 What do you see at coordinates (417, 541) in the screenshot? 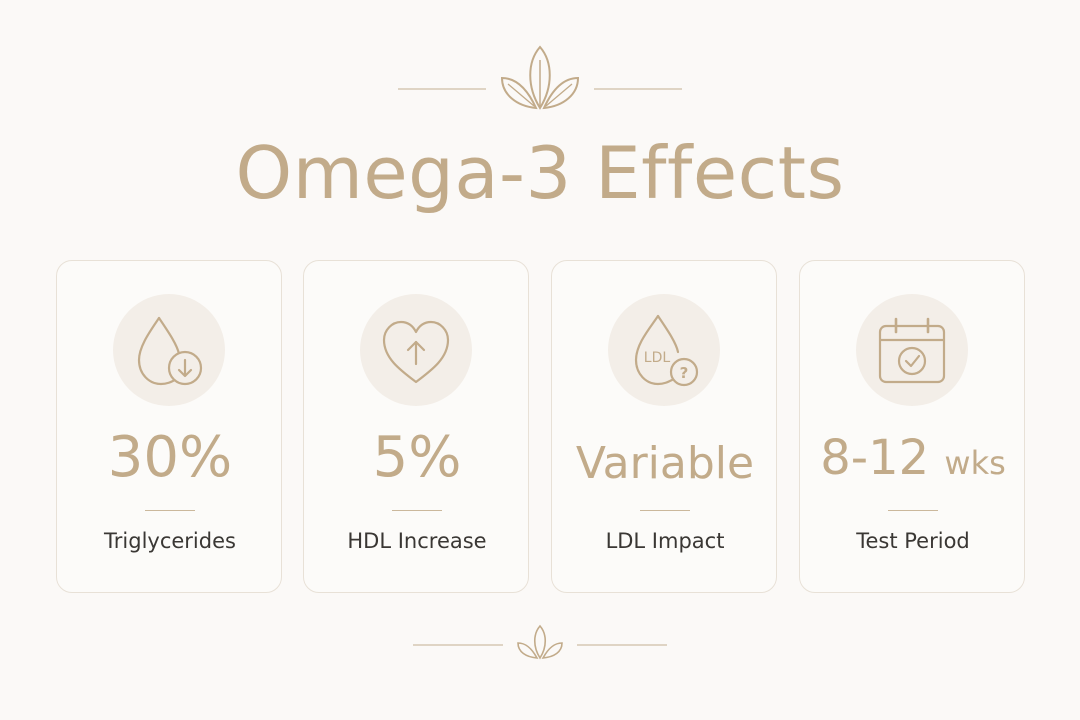
I see `card-label: HDL Increase` at bounding box center [417, 541].